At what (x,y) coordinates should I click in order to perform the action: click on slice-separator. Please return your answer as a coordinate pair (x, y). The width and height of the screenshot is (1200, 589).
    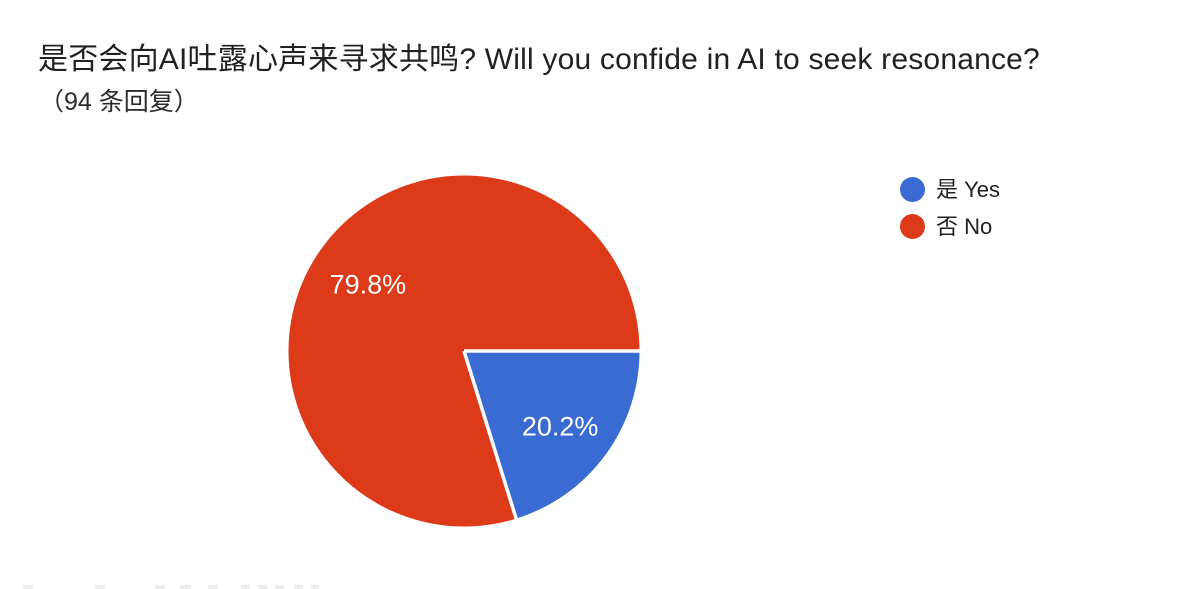
    Looking at the image, I should click on (490, 435).